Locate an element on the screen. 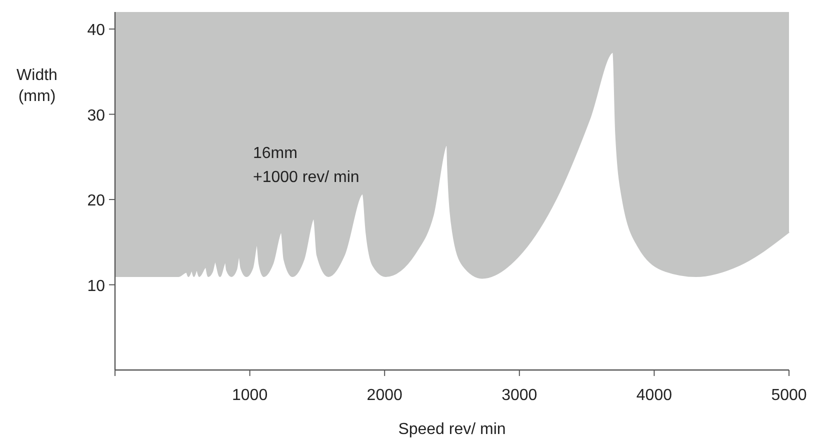  y-tick-label: 40 is located at coordinates (96, 31).